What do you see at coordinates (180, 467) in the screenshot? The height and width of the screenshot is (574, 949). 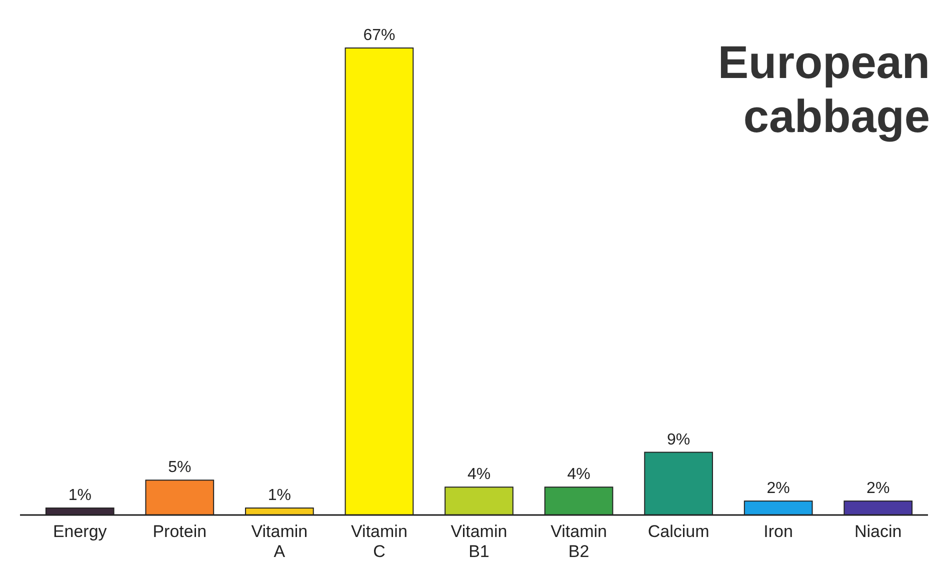 I see `data-label: 5%` at bounding box center [180, 467].